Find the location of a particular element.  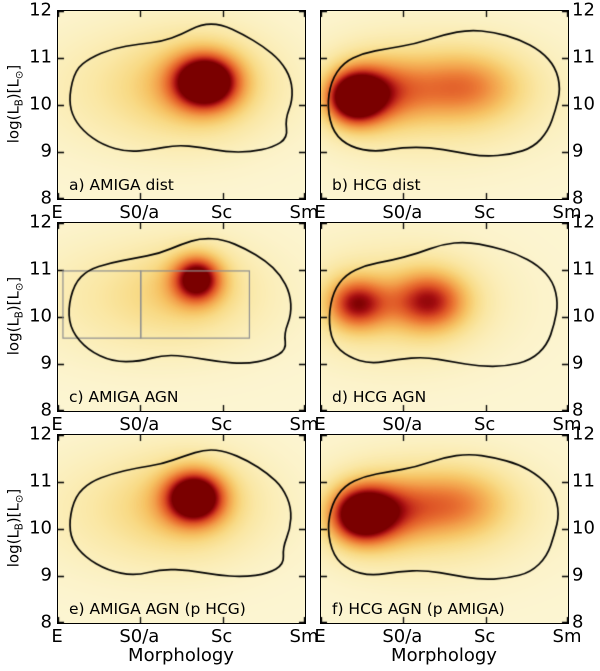

panel-label: e) AMIGA AGN (p HCG) is located at coordinates (157, 609).